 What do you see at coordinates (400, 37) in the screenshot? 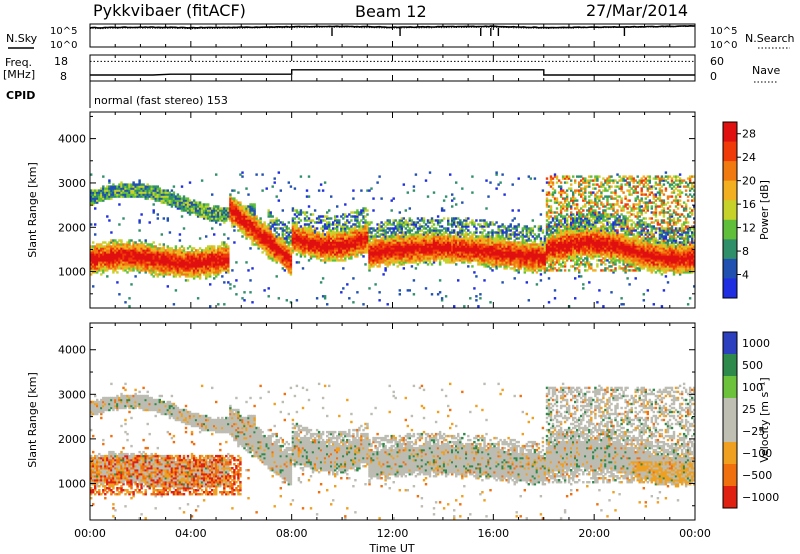
I see `noise-panel: N.Sky 10^5 10^0 10^5 10^0 N.Search` at bounding box center [400, 37].